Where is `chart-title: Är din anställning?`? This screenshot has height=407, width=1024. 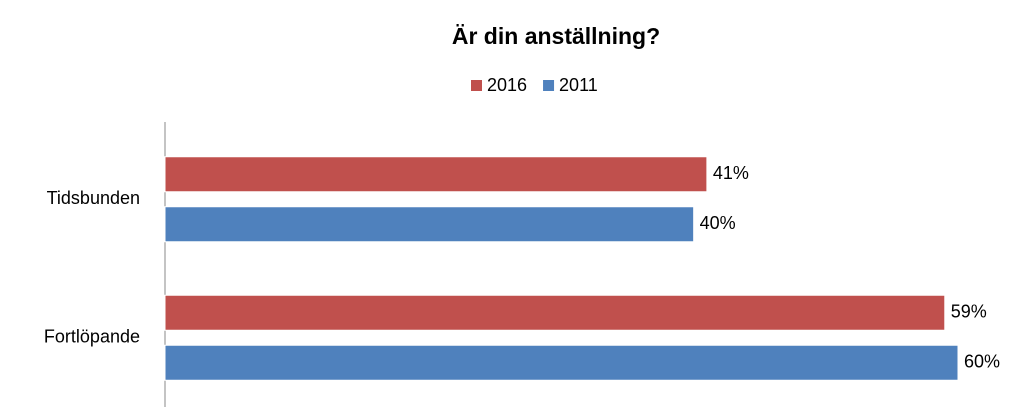 chart-title: Är din anställning? is located at coordinates (556, 36).